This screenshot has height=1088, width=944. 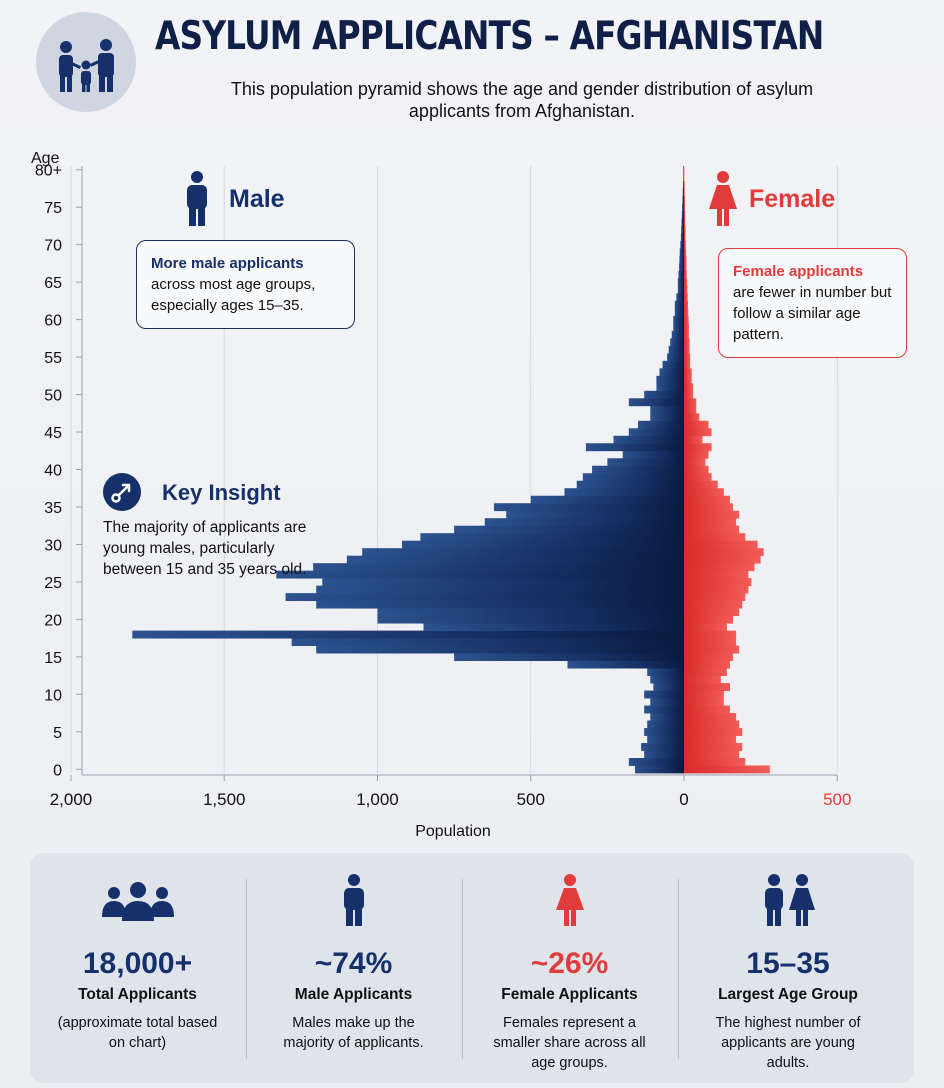 I want to click on y-tick-label: 55, so click(x=53, y=358).